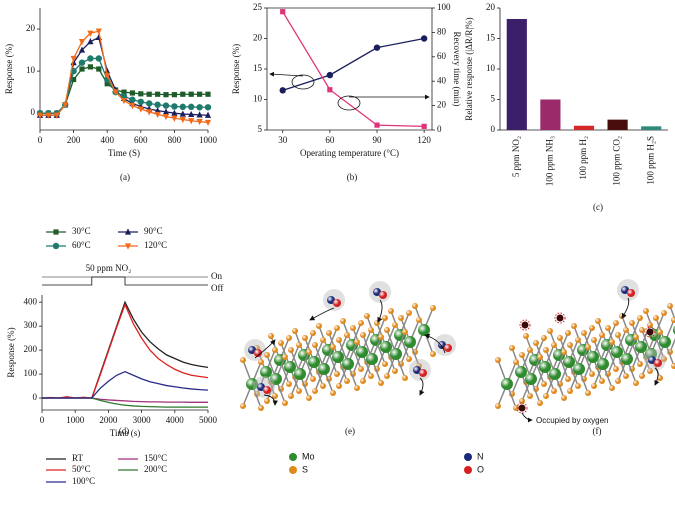  Describe the element at coordinates (77, 458) in the screenshot. I see `legend-label: RT` at that location.